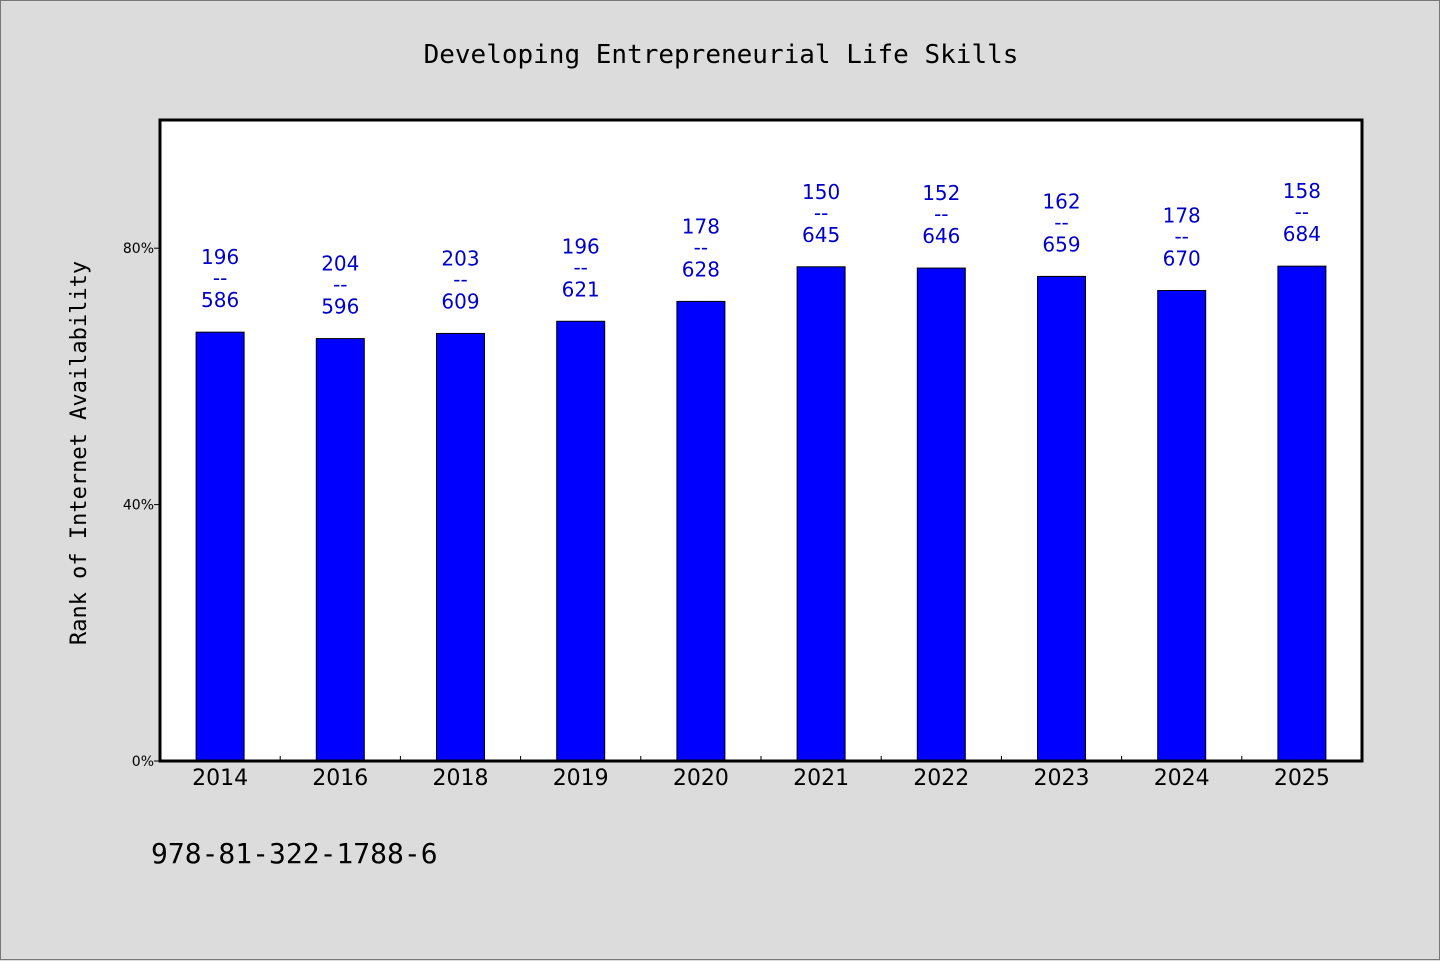  What do you see at coordinates (581, 778) in the screenshot?
I see `x-tick-label: 2019` at bounding box center [581, 778].